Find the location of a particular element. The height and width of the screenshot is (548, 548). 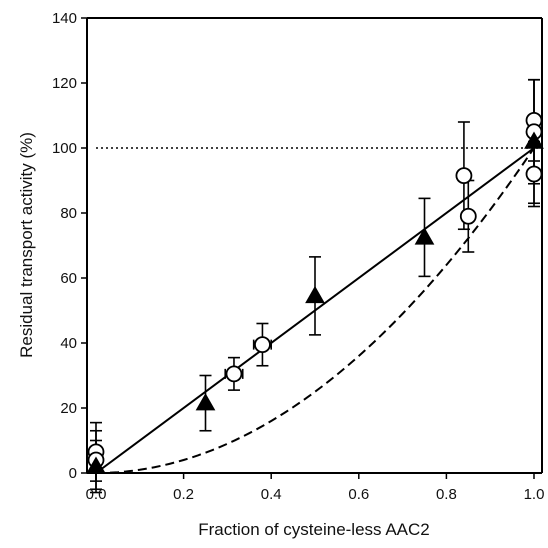

y-tick-label: 20 is located at coordinates (68, 408).